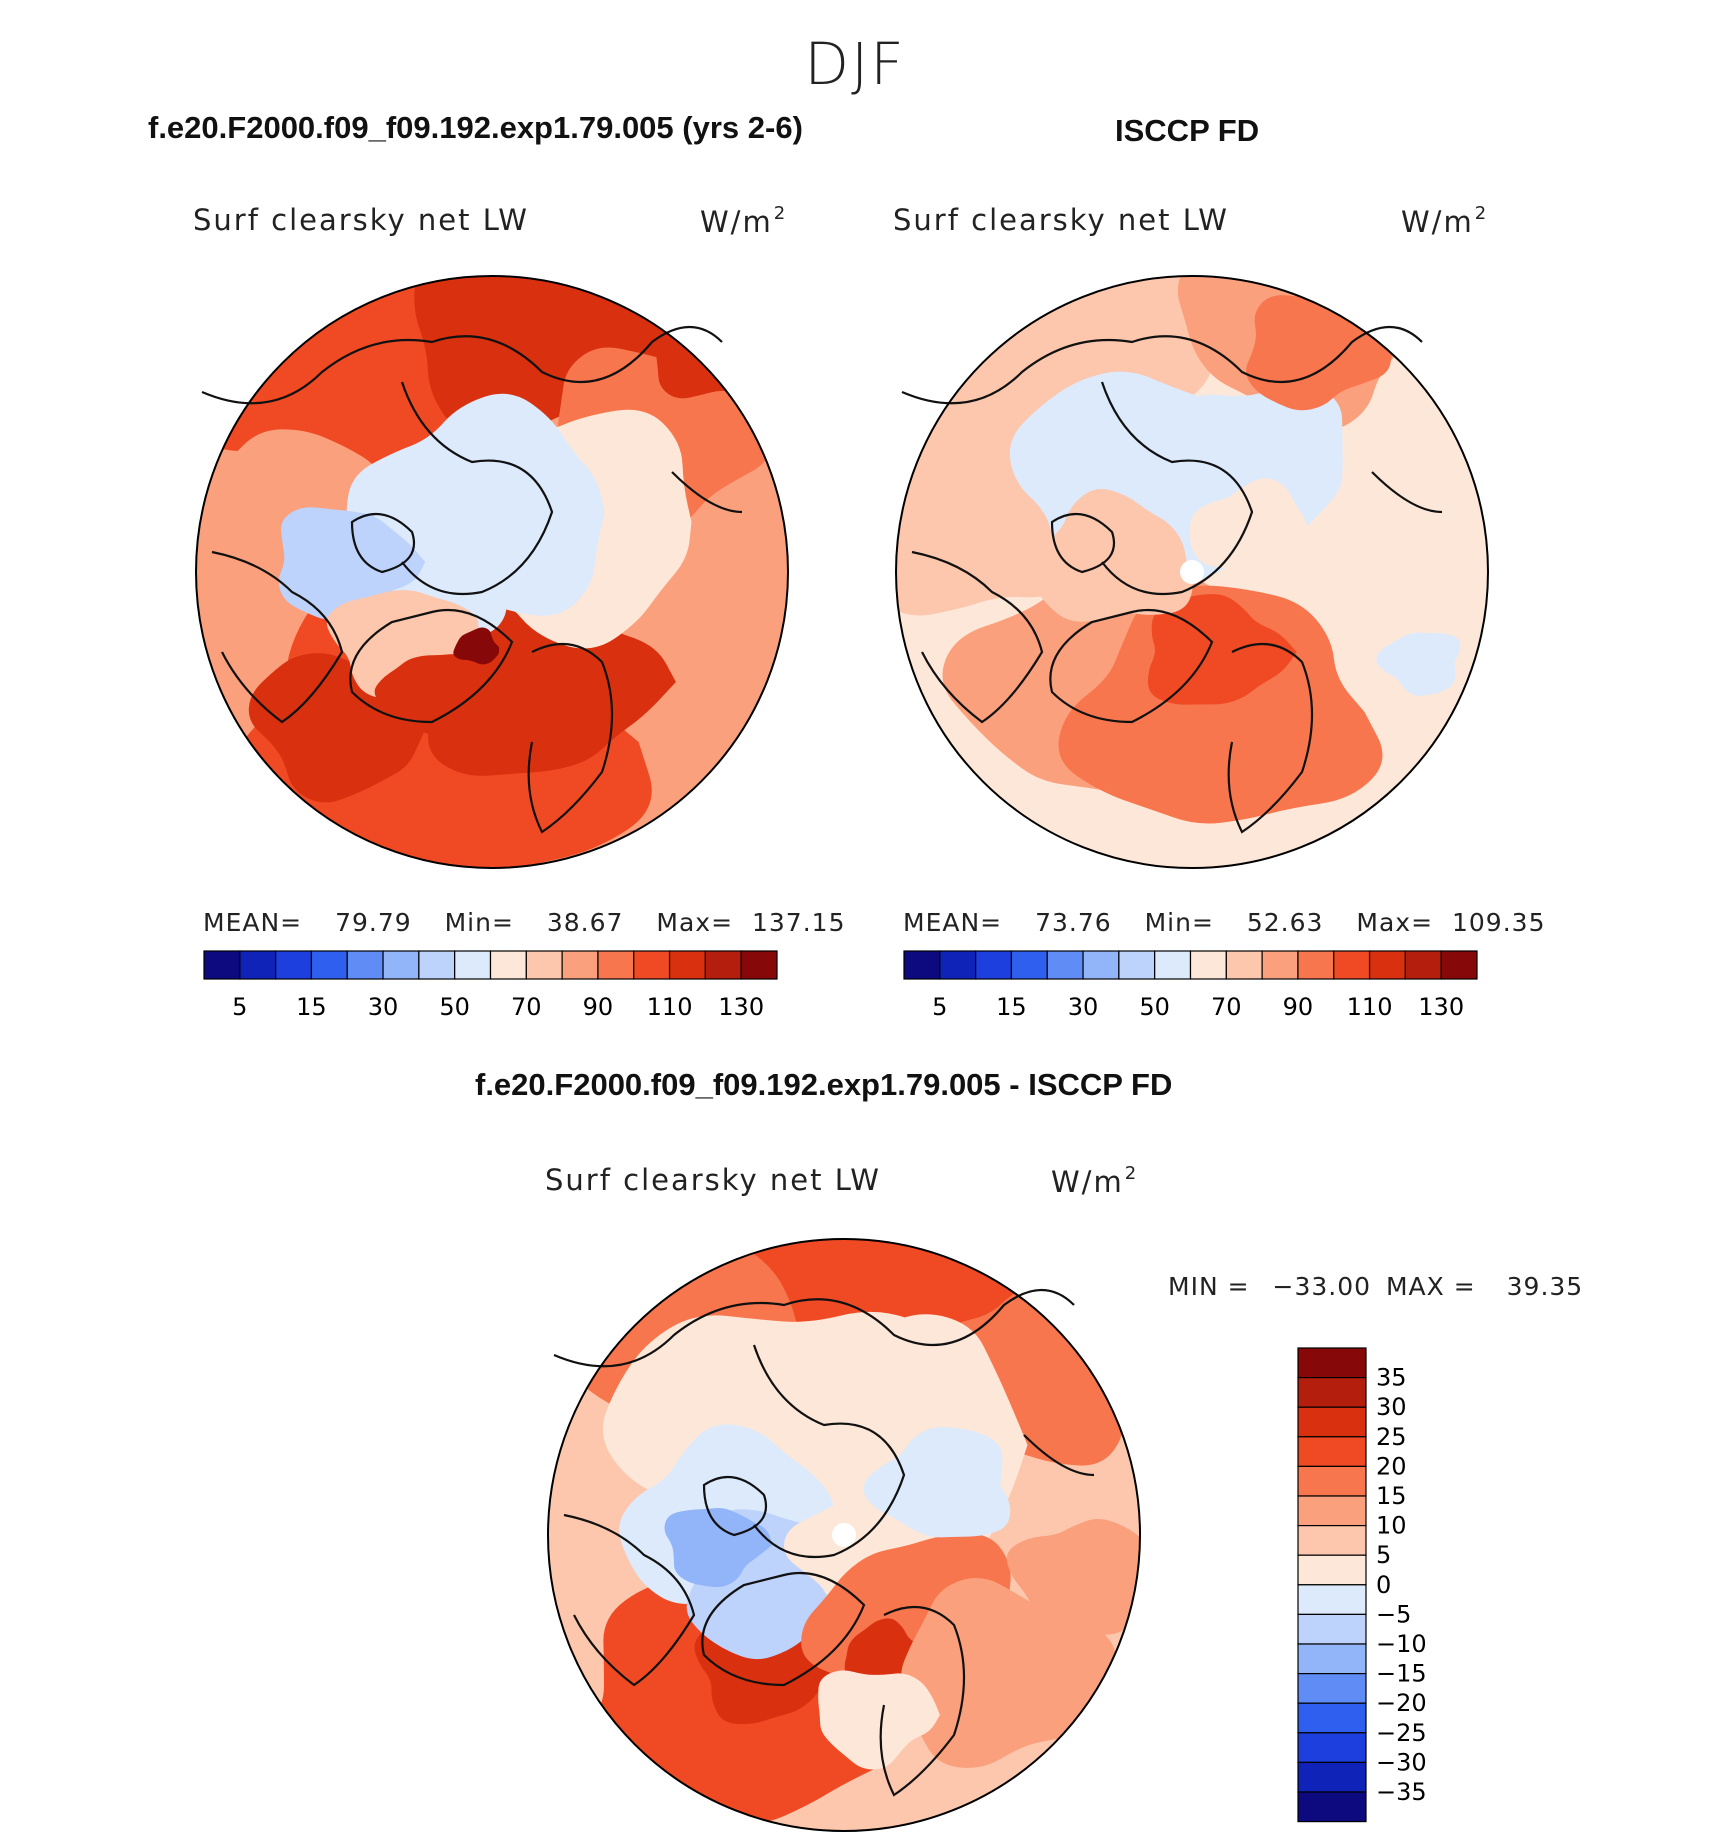 The image size is (1710, 1840). Describe the element at coordinates (1391, 1496) in the screenshot. I see `colorbar-tick-label: 15` at that location.